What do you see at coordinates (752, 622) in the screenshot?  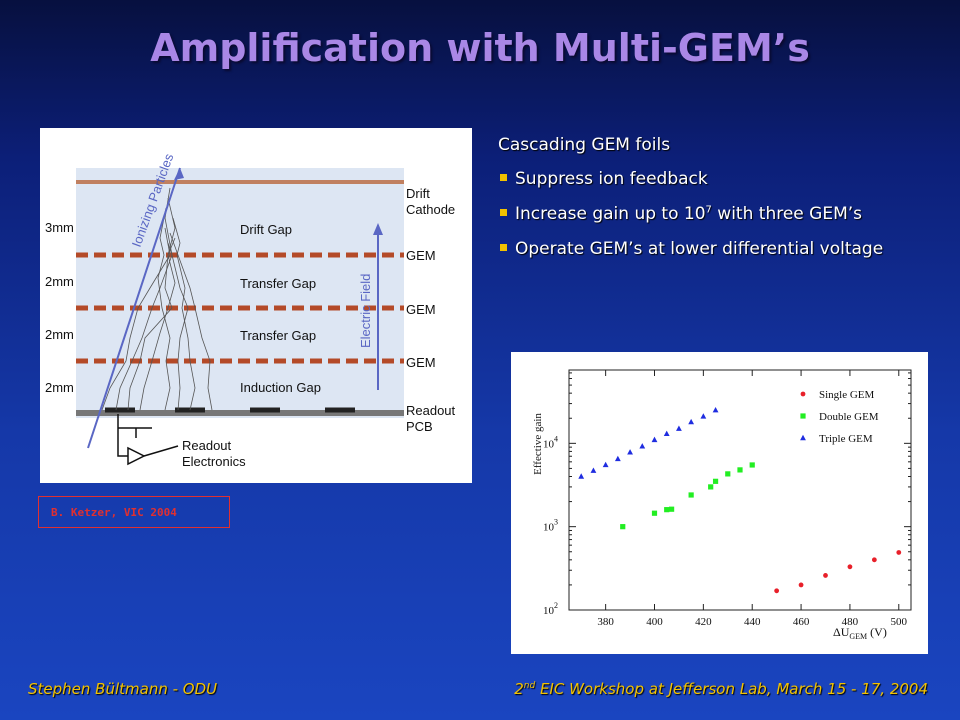 I see `x-tick-label: 440` at bounding box center [752, 622].